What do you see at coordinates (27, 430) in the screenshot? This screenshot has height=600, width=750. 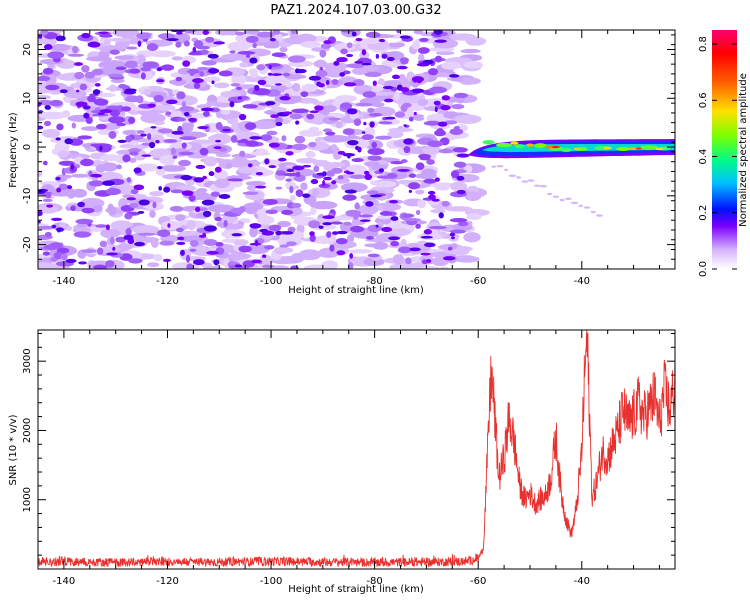 I see `snr-ytick-label: 2000` at bounding box center [27, 430].